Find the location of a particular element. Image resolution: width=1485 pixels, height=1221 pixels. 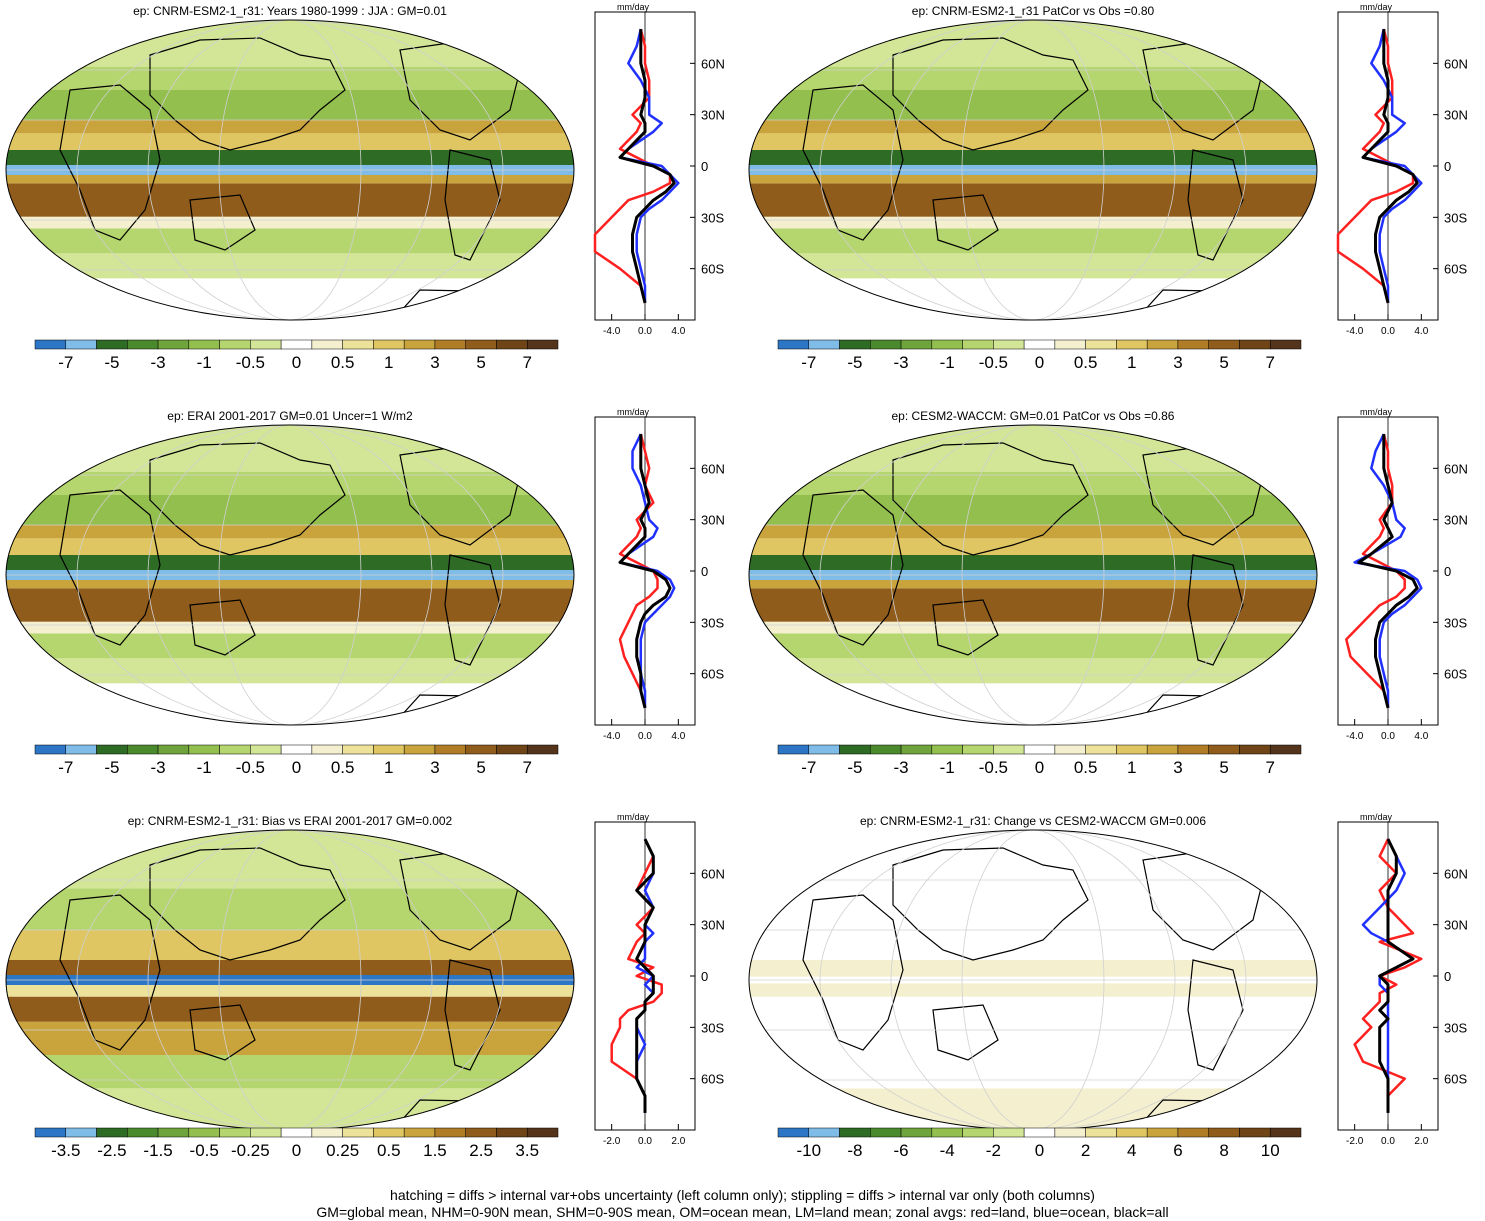

colorbar-tick-label: -2.5 is located at coordinates (111, 1150).